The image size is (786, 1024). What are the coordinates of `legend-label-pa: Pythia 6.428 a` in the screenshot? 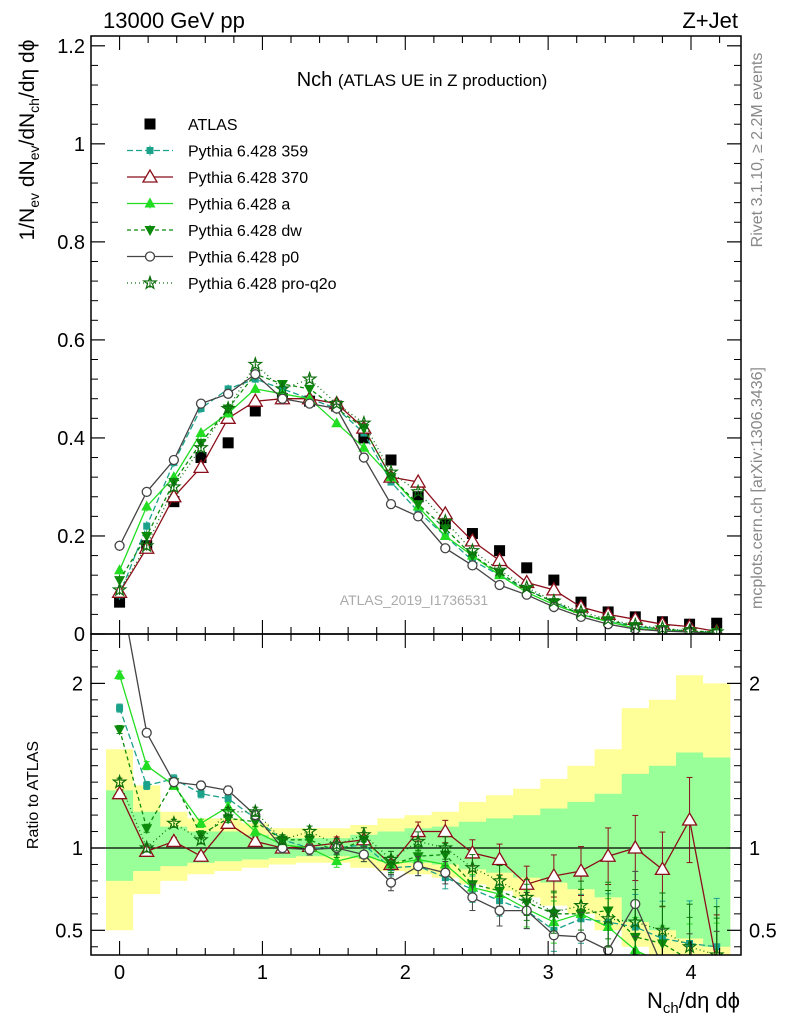 It's located at (239, 205).